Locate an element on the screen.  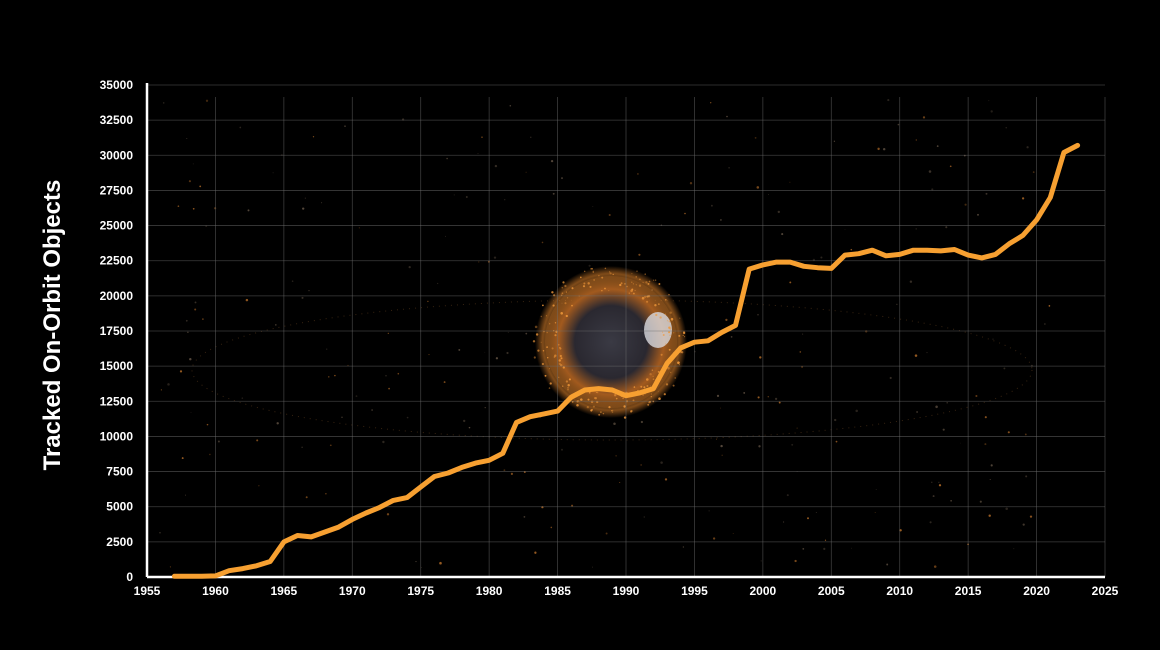
x-tick-label: 1965 is located at coordinates (284, 591).